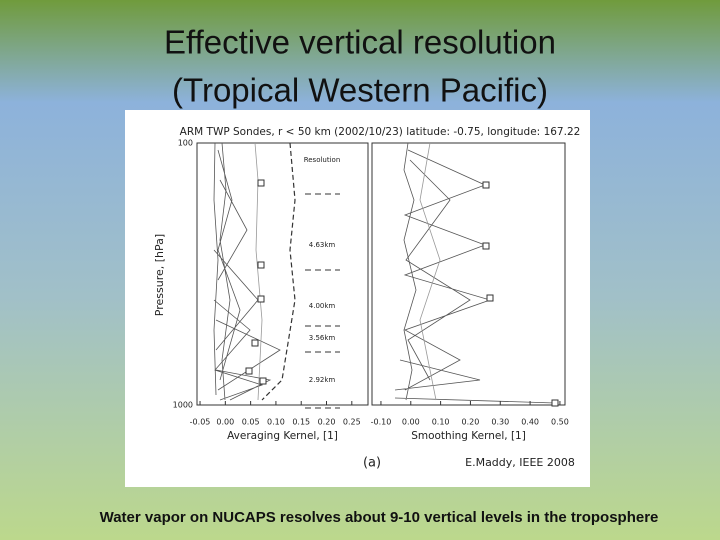  I want to click on slide-title: Effective vertical resolution, so click(360, 42).